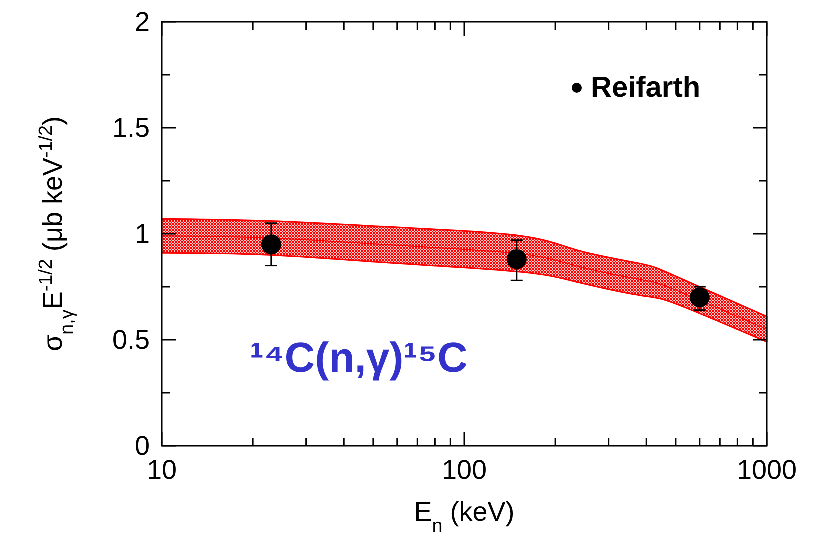 Image resolution: width=817 pixels, height=537 pixels. I want to click on y-tick-label: 1, so click(142, 234).